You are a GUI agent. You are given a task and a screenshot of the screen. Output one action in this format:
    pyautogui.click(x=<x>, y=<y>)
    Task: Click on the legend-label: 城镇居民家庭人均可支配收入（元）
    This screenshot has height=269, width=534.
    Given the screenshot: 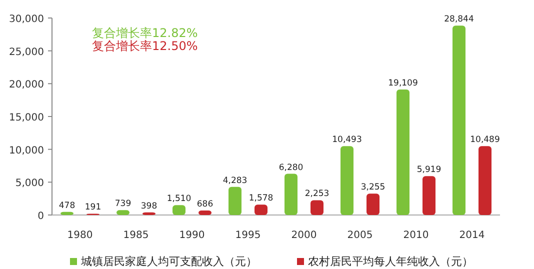 What is the action you would take?
    pyautogui.click(x=168, y=261)
    